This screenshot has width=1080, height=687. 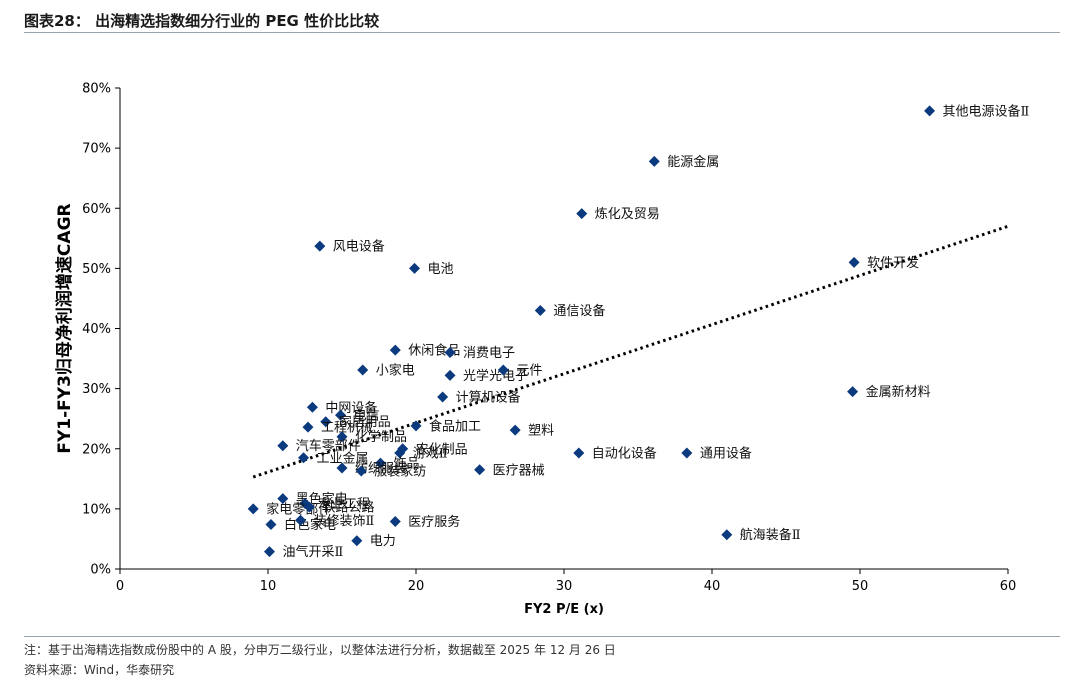 I want to click on data-point-label: 游戏Ⅱ, so click(x=430, y=453).